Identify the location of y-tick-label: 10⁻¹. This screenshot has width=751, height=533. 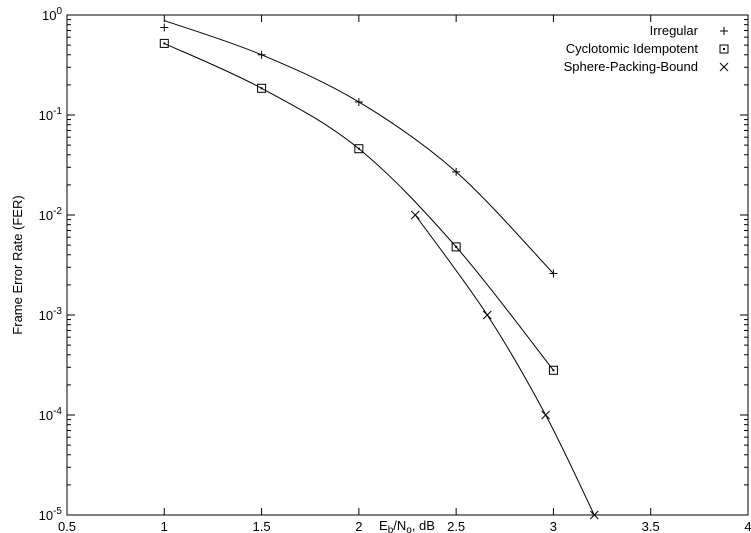
(51, 114).